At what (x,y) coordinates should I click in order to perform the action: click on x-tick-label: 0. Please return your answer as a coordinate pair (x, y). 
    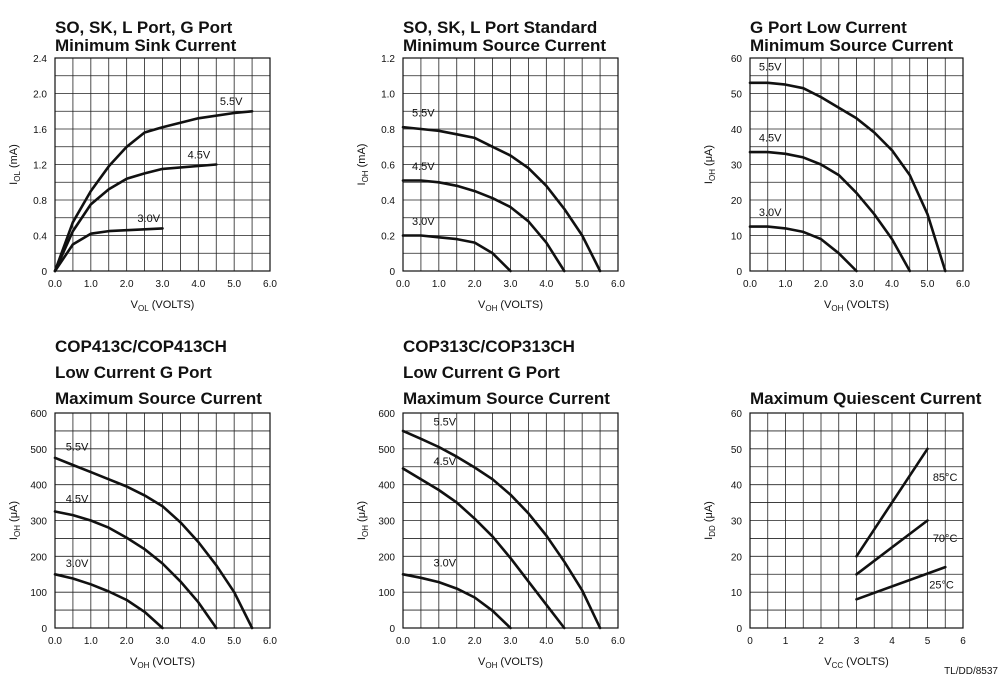
    Looking at the image, I should click on (750, 641).